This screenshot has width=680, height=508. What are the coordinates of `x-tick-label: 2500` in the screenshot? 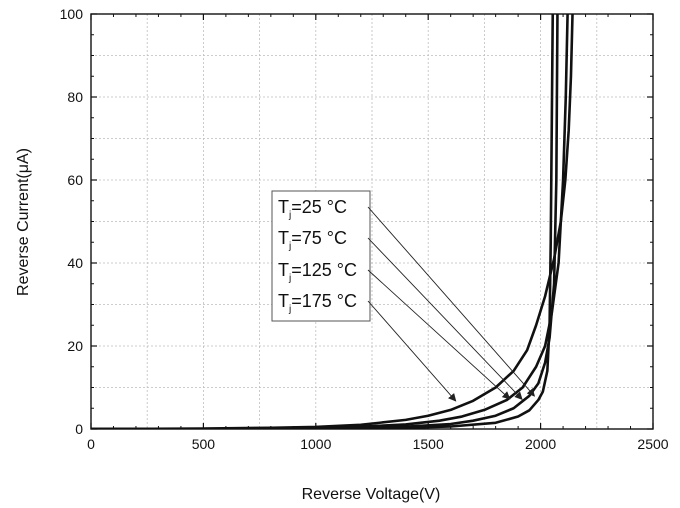 It's located at (652, 444).